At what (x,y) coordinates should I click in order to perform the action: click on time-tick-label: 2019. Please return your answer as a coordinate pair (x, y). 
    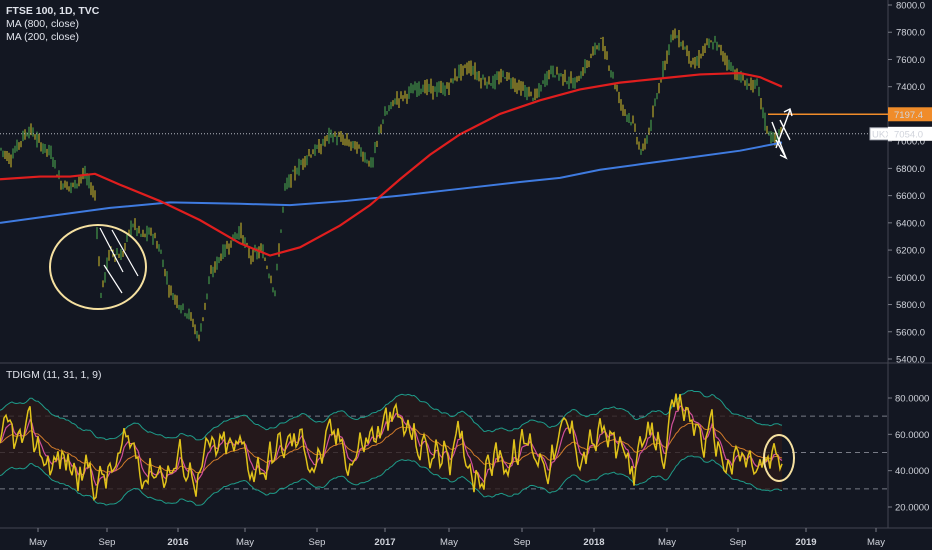
    Looking at the image, I should click on (805, 542).